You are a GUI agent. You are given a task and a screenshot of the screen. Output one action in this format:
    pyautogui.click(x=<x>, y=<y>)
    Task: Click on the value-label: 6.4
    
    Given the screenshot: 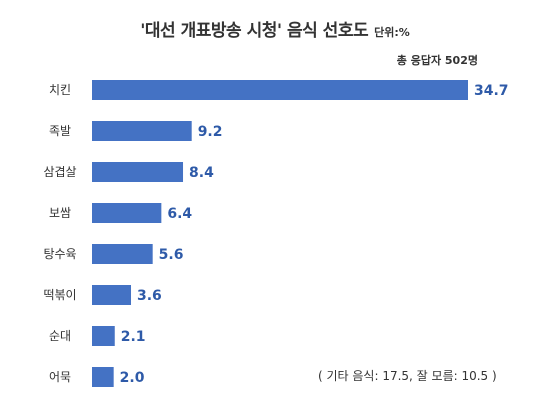 What is the action you would take?
    pyautogui.click(x=179, y=214)
    